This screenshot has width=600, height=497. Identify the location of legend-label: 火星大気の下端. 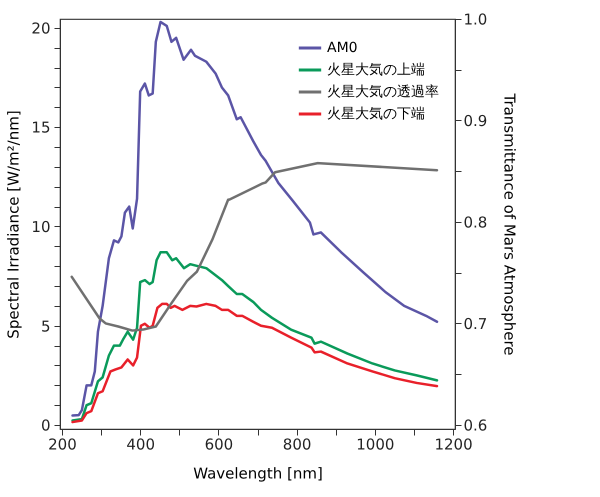
(376, 114).